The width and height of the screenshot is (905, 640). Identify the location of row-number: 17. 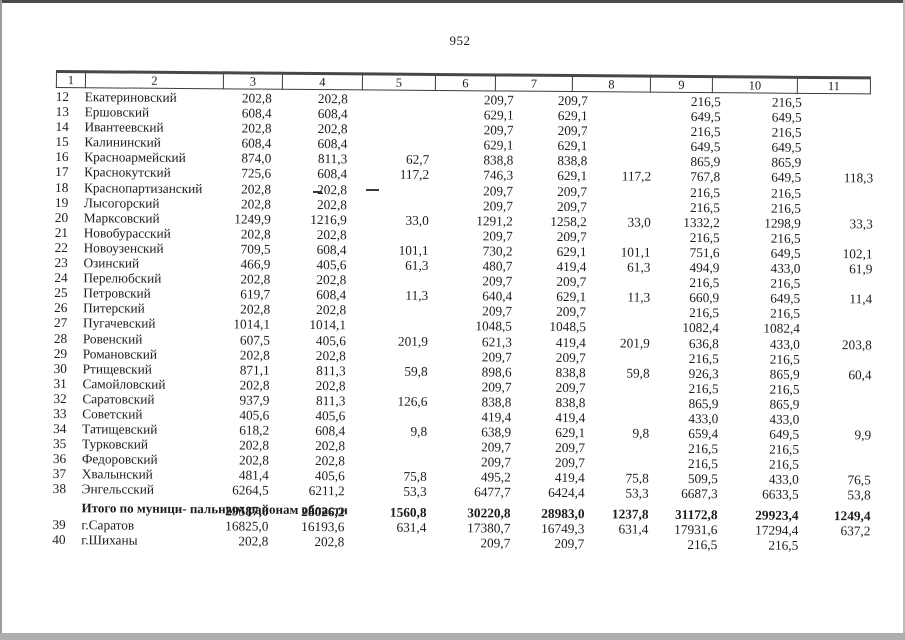
(62, 172).